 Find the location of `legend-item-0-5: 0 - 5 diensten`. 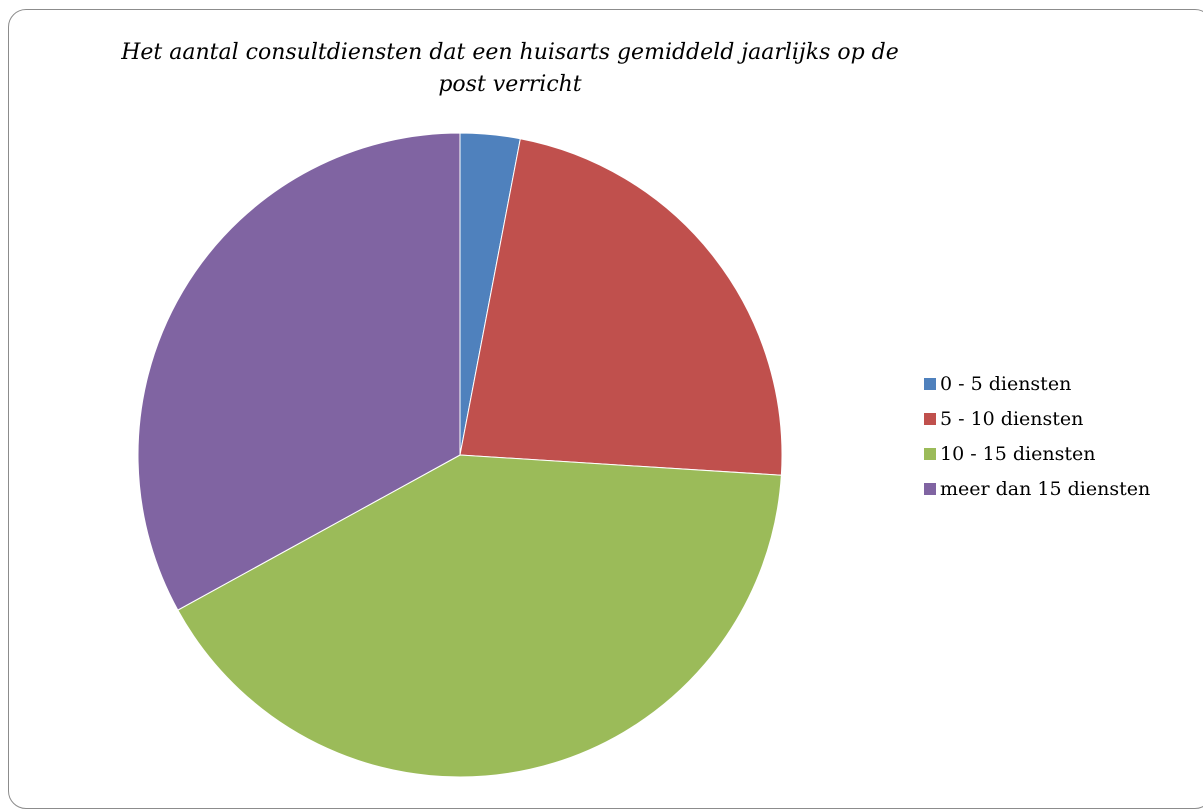

legend-item-0-5: 0 - 5 diensten is located at coordinates (1037, 384).